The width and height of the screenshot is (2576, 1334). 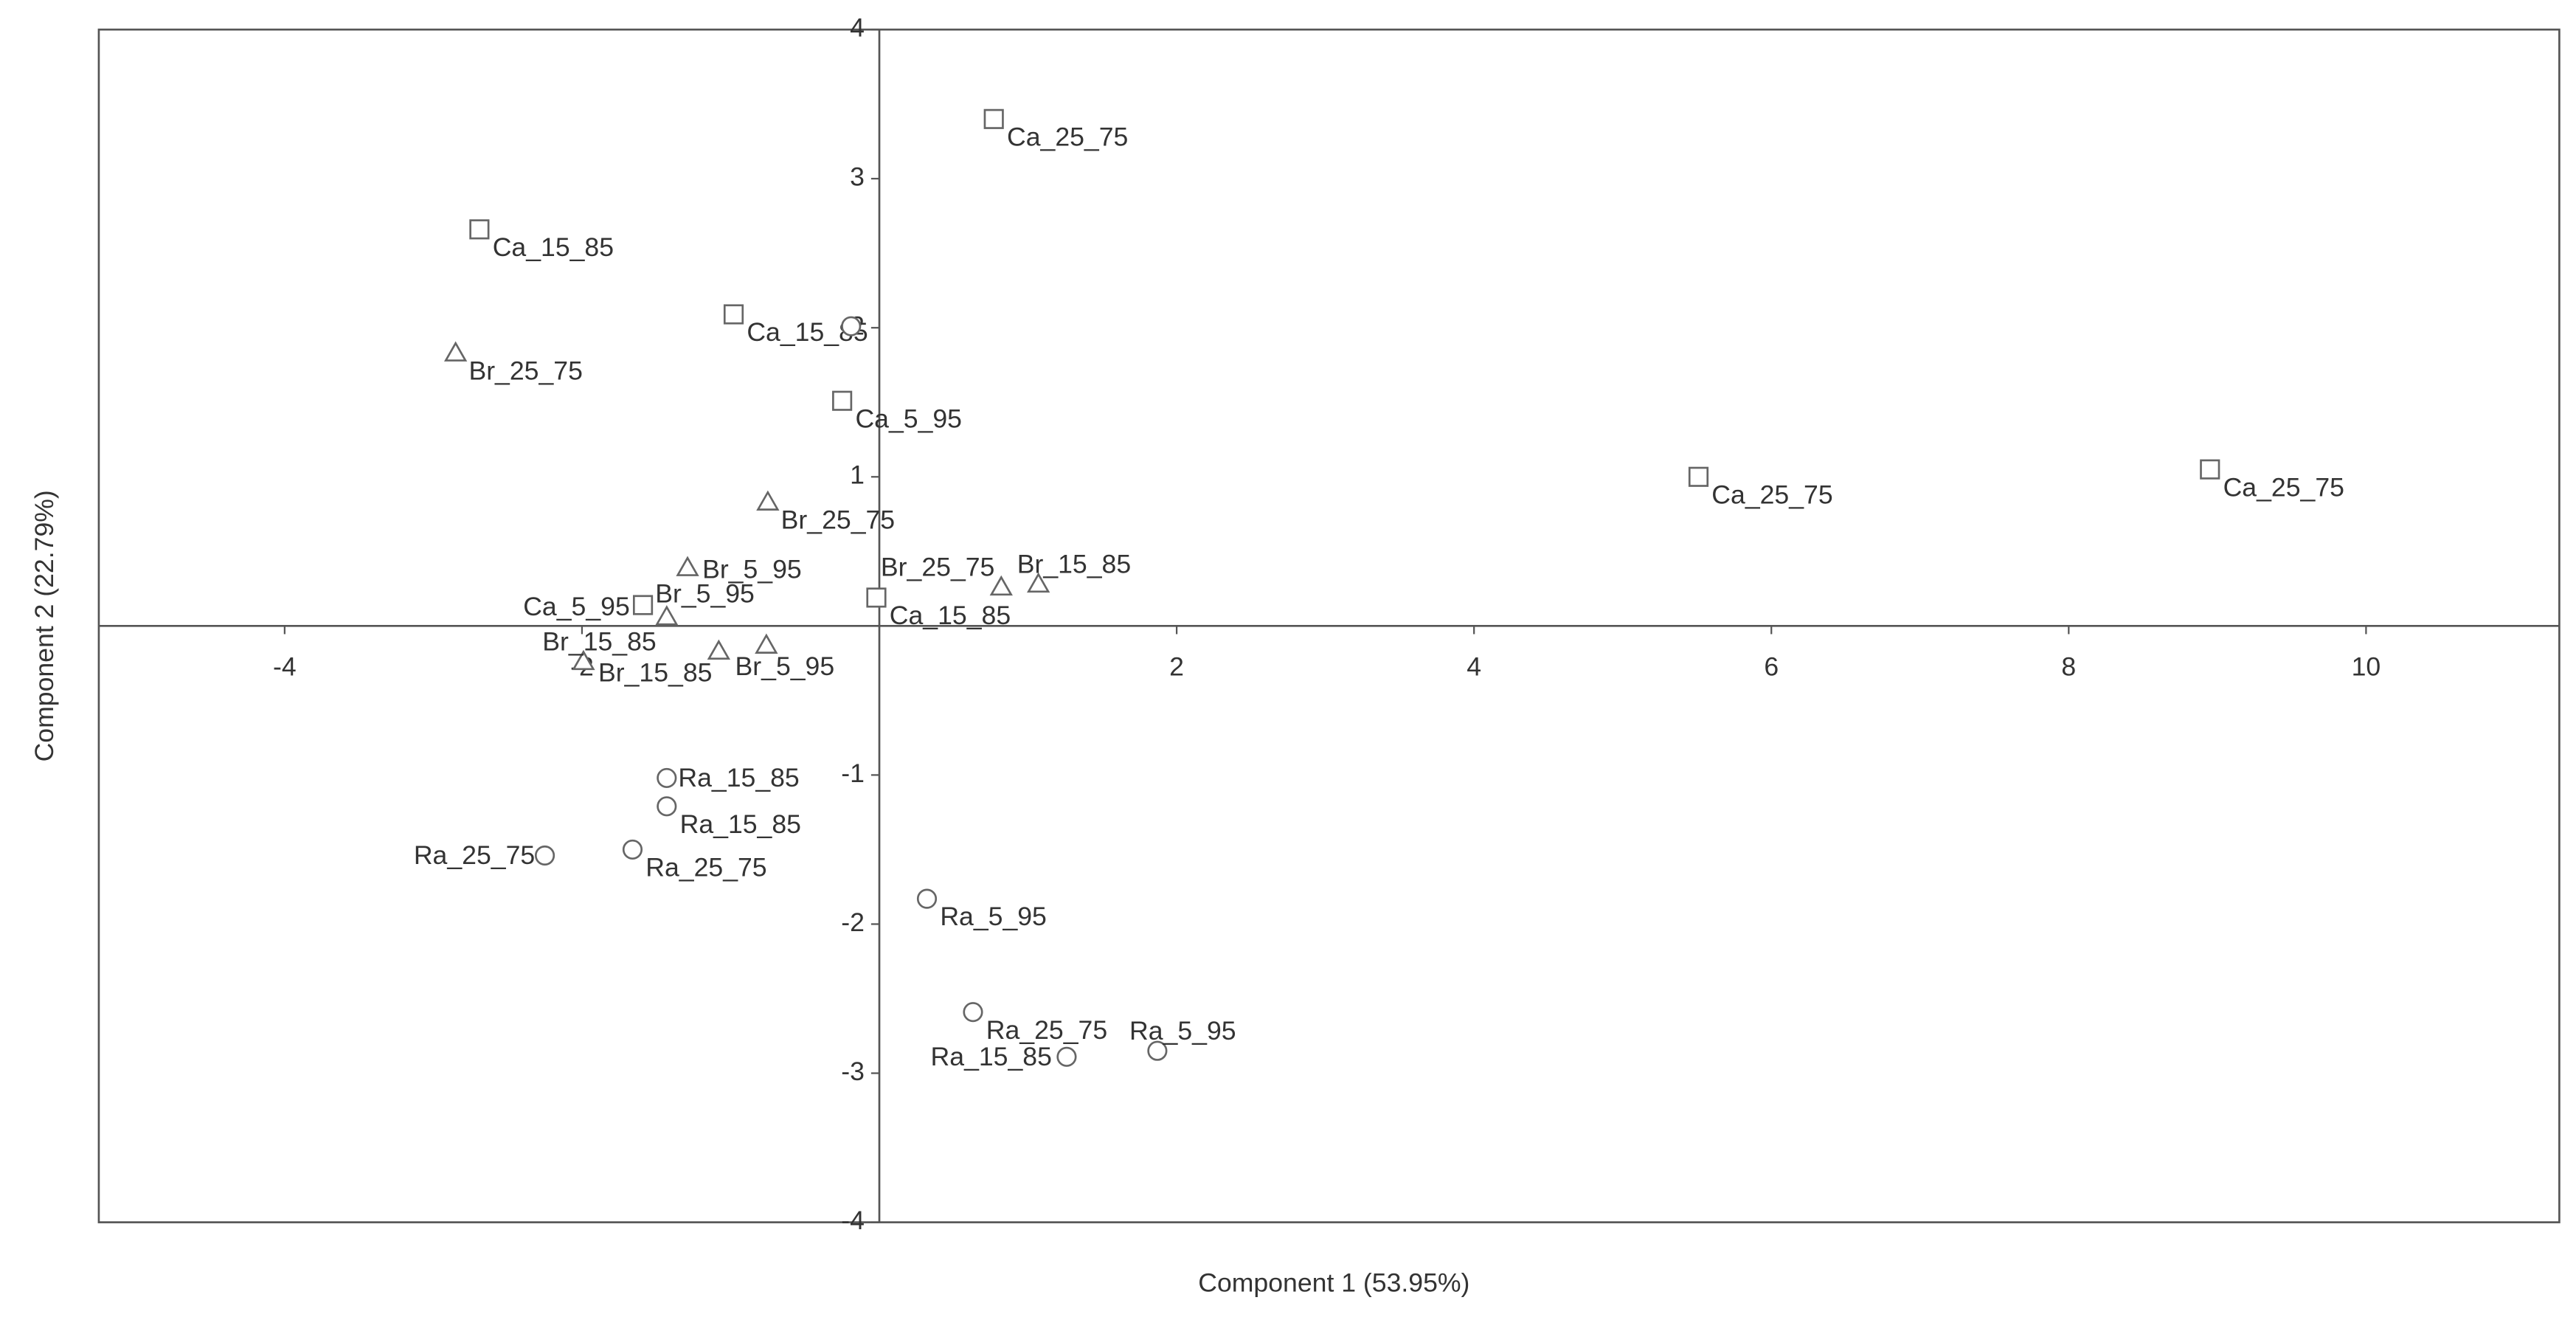 What do you see at coordinates (858, 475) in the screenshot?
I see `y-tick-label: 1` at bounding box center [858, 475].